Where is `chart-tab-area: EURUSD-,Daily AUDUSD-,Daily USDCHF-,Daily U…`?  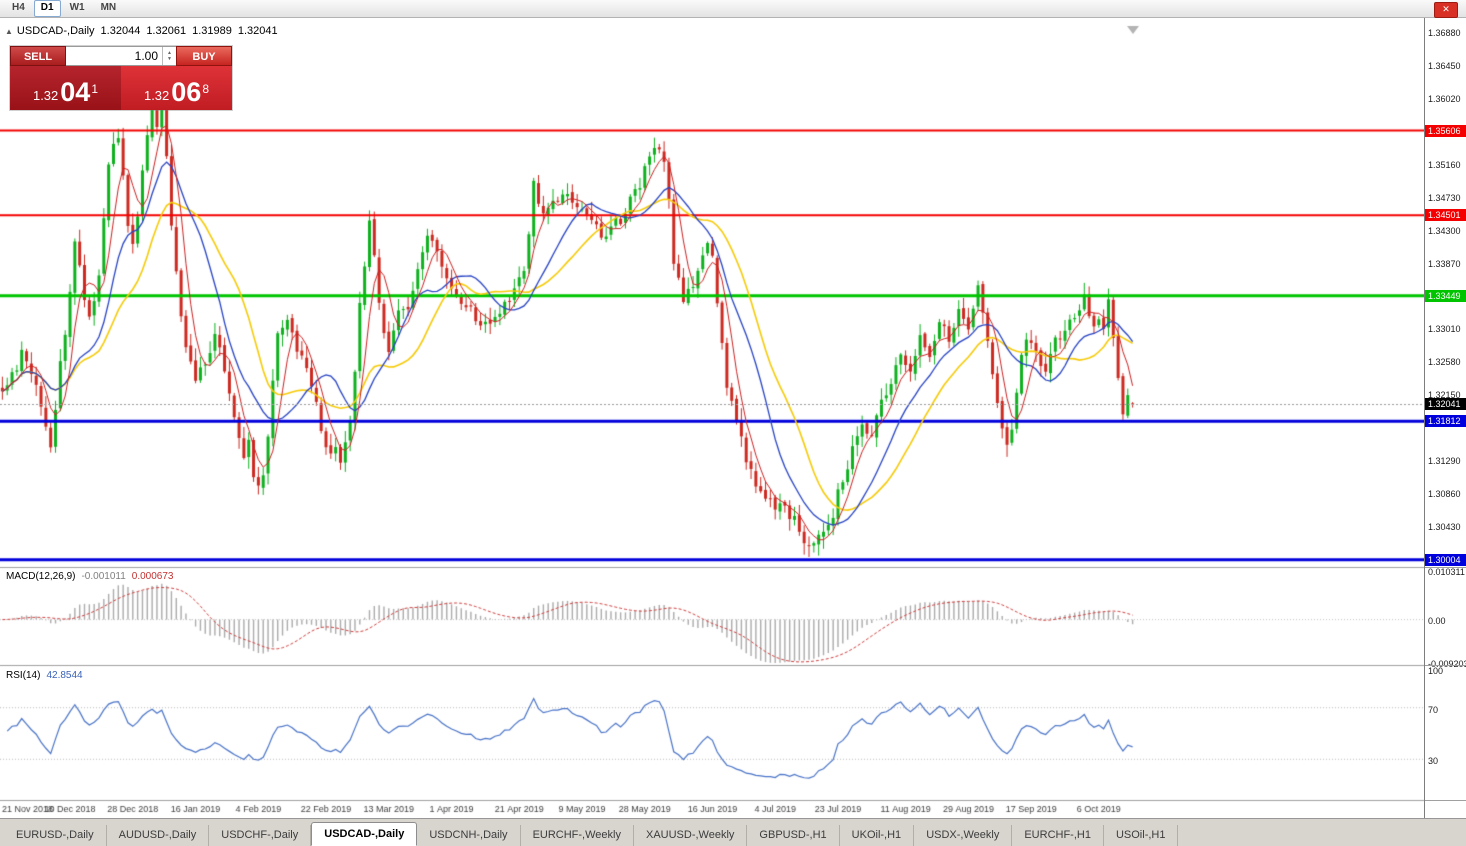
chart-tab-area: EURUSD-,Daily AUDUSD-,Daily USDCHF-,Daily U… is located at coordinates (733, 832).